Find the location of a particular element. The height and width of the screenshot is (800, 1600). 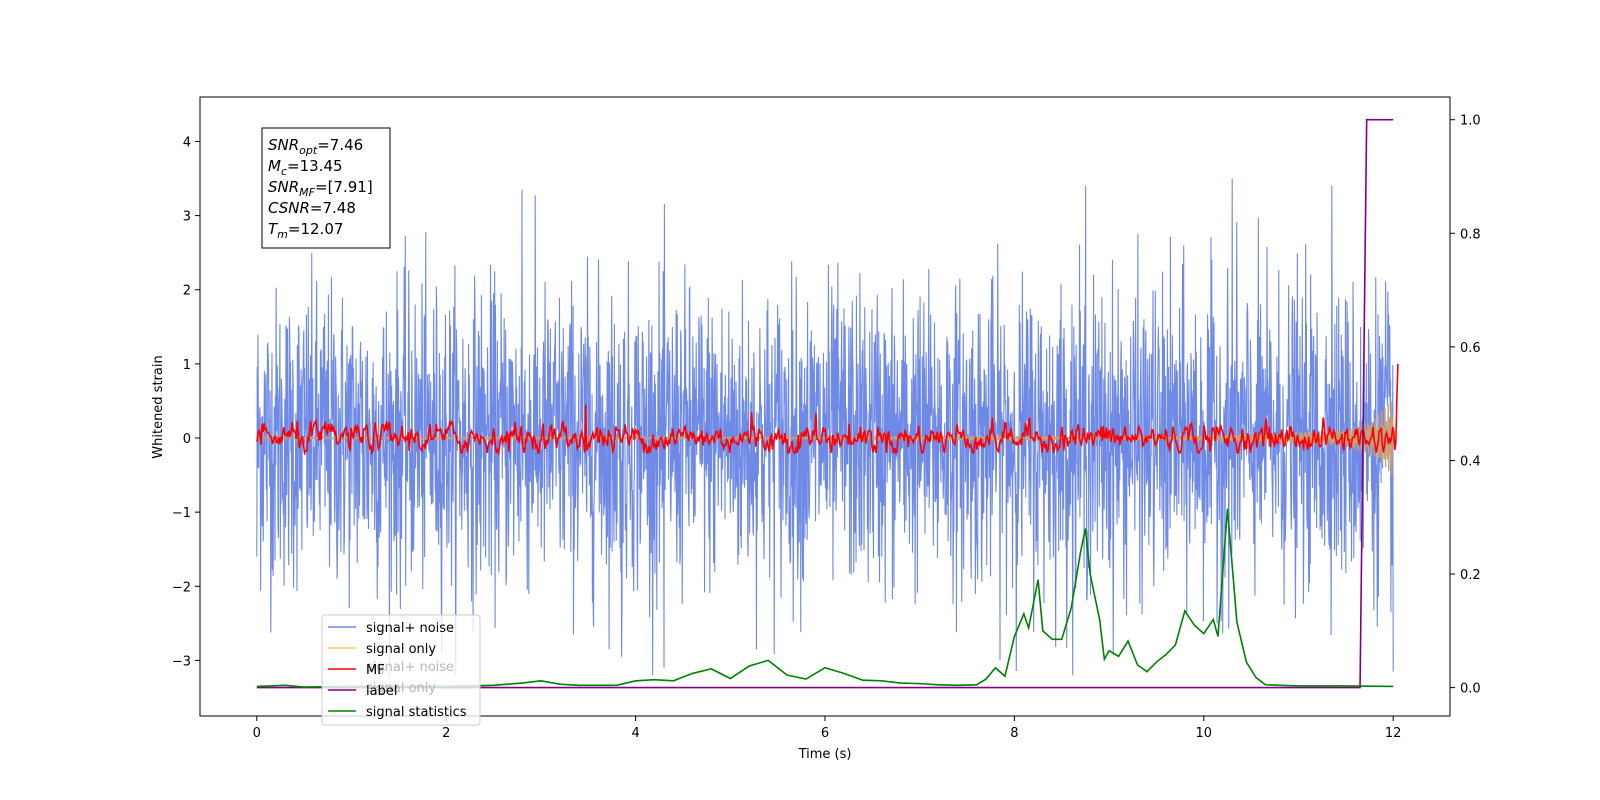

legend-ghost-label: signal+ noise is located at coordinates (410, 667).